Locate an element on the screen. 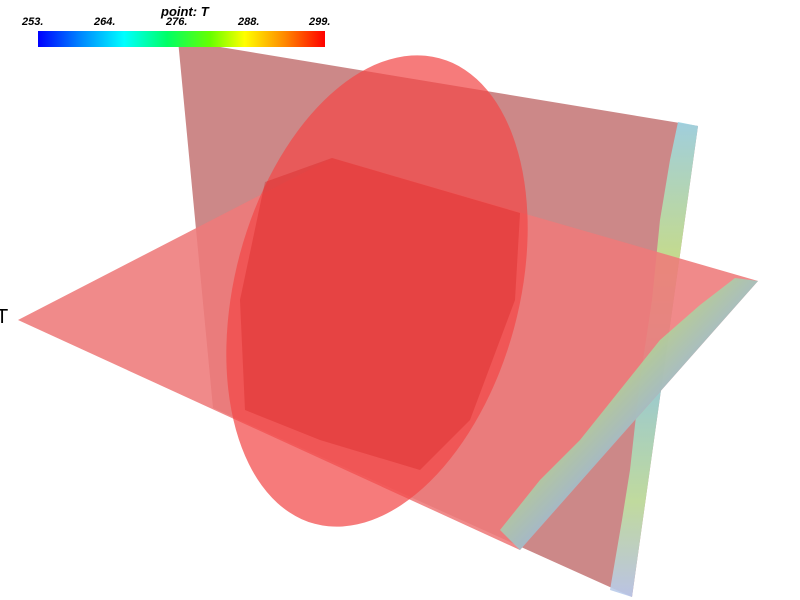  colorbar-tick: 276. is located at coordinates (177, 22).